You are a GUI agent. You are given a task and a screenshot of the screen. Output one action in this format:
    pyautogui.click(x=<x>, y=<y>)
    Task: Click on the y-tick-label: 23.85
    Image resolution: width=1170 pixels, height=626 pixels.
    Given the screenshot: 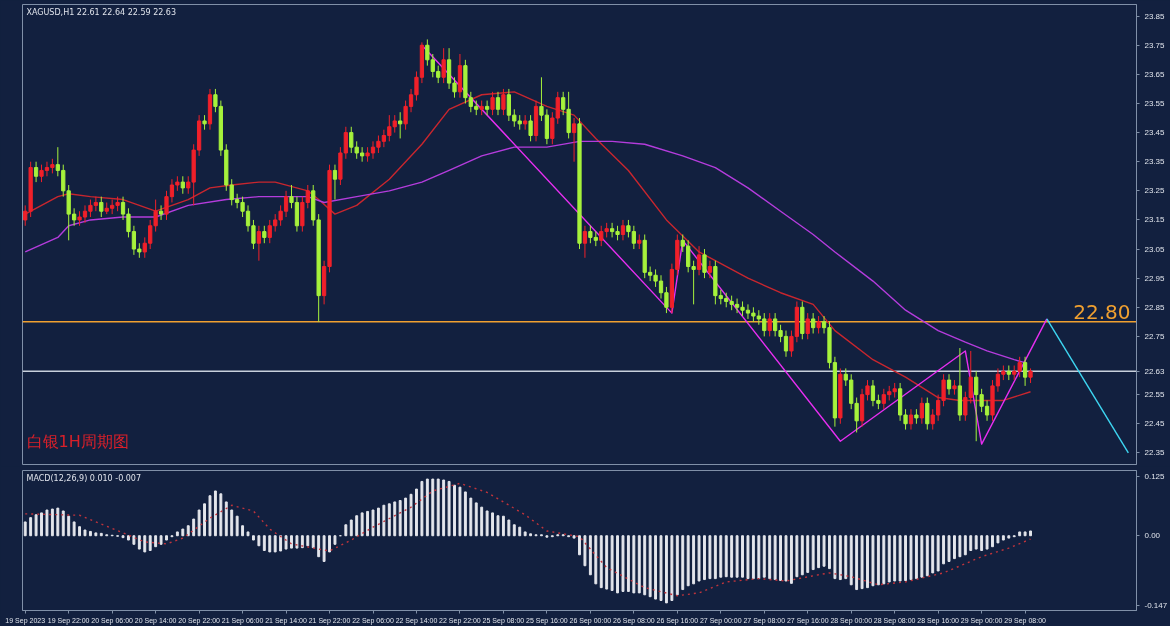 What is the action you would take?
    pyautogui.click(x=1155, y=16)
    